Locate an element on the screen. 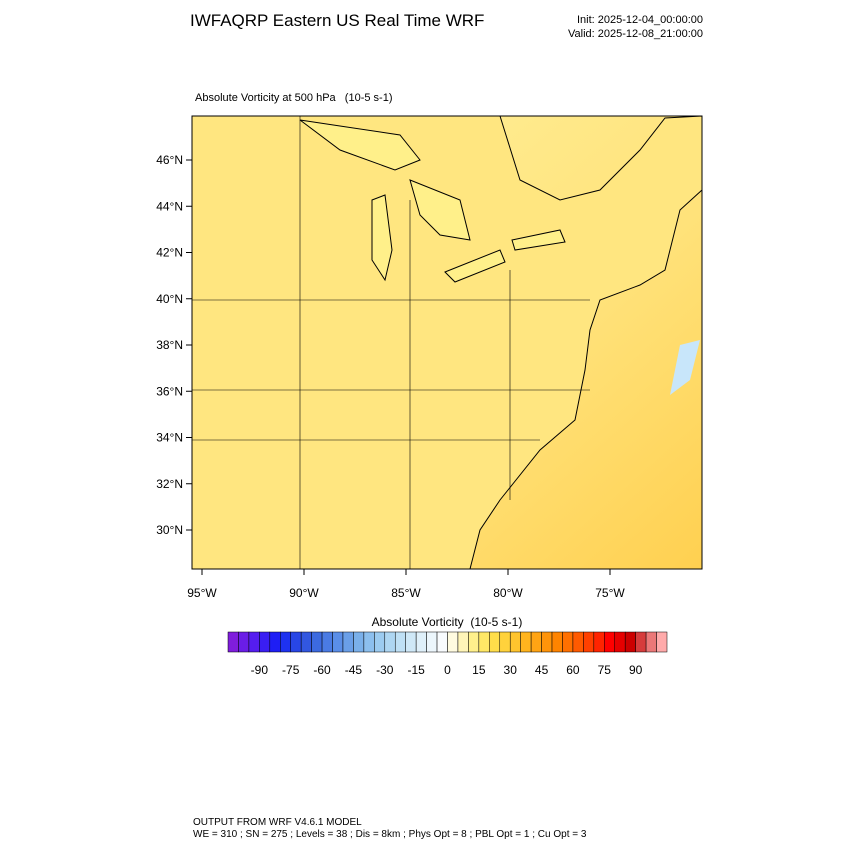 The image size is (850, 855). colorbar-label: -45 is located at coordinates (354, 670).